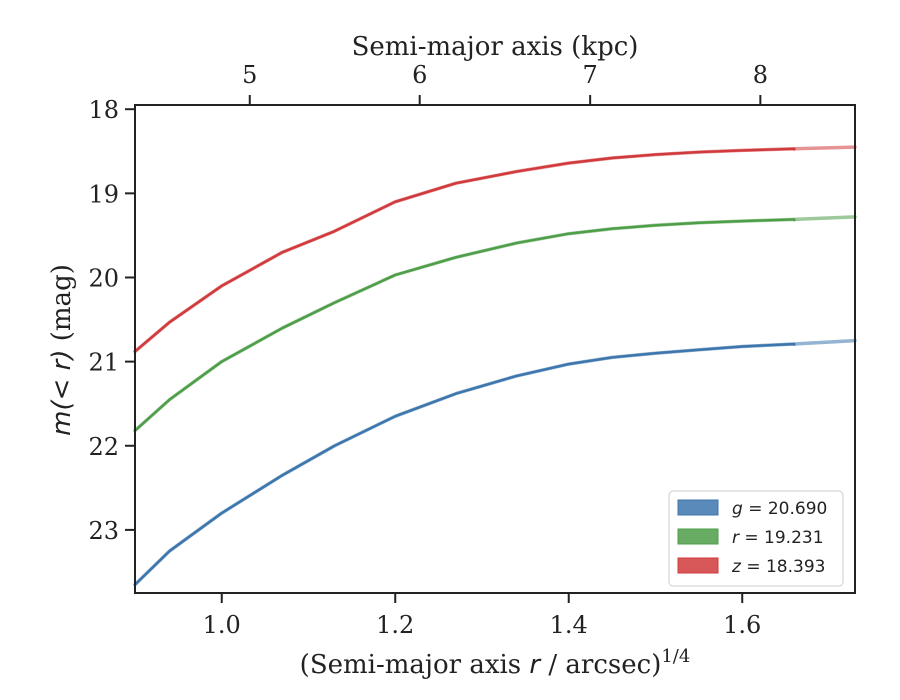 The width and height of the screenshot is (900, 700). Describe the element at coordinates (103, 531) in the screenshot. I see `y-tick-label: 23` at that location.